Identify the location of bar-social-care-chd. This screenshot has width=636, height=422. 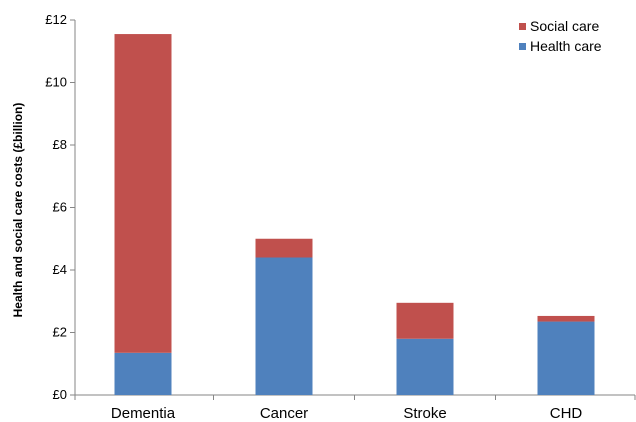
(566, 318).